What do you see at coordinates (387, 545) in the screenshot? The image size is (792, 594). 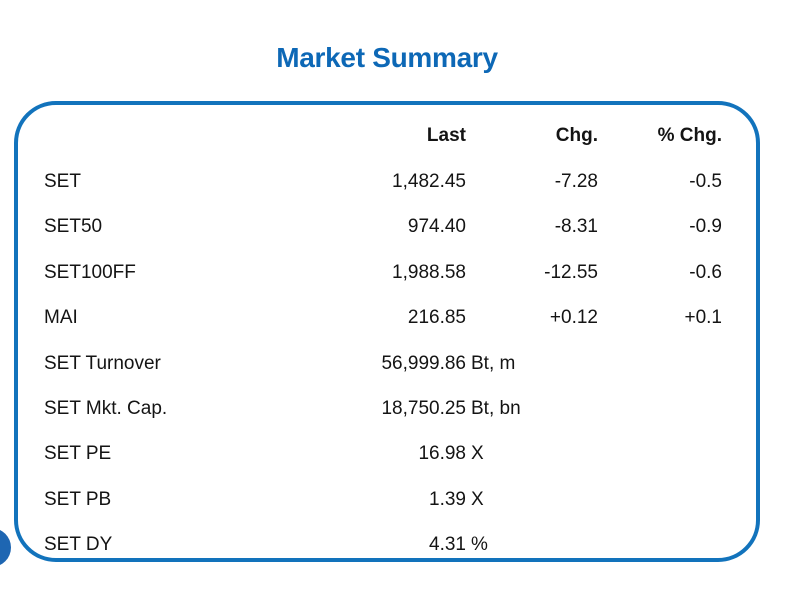 I see `table-row: SET DY 4.31 %` at bounding box center [387, 545].